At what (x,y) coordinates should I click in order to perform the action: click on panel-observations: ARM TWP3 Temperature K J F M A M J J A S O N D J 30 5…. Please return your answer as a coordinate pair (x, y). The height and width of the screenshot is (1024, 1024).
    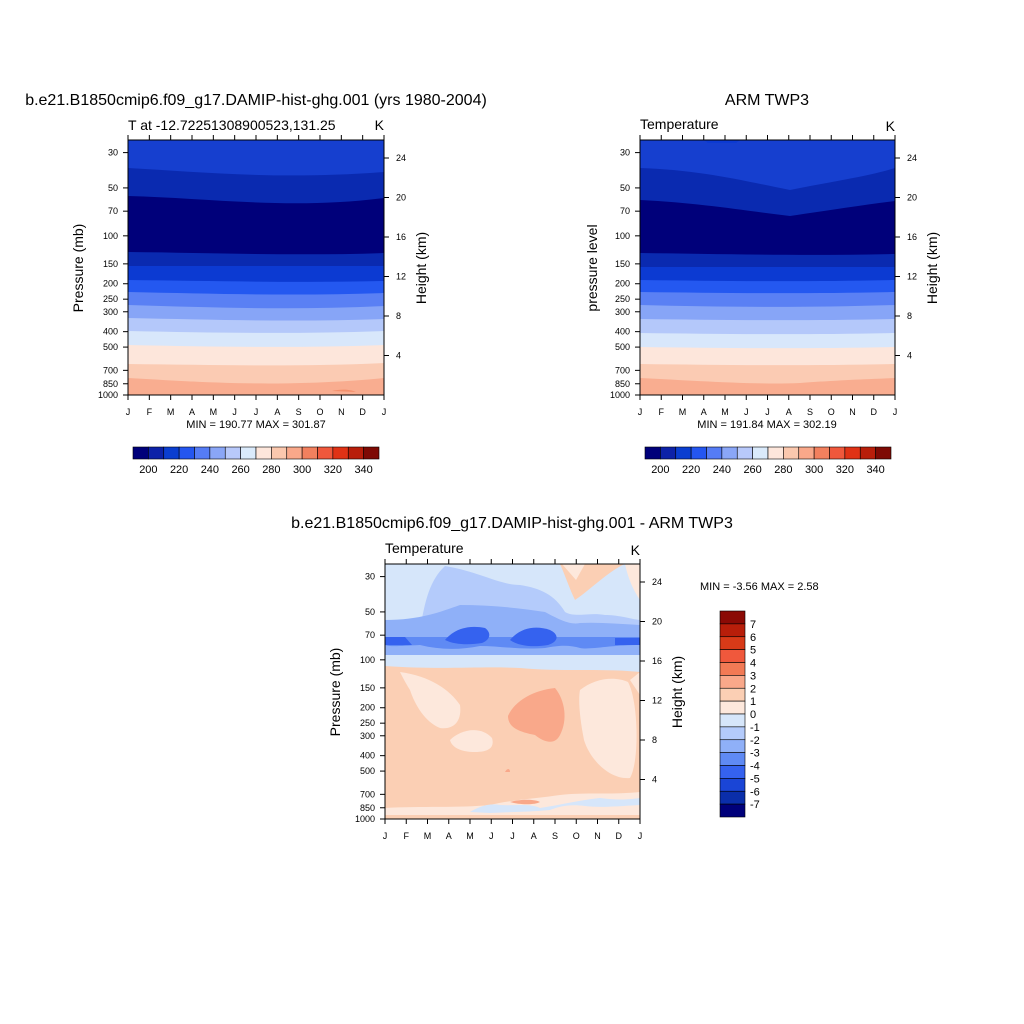
    Looking at the image, I should click on (762, 284).